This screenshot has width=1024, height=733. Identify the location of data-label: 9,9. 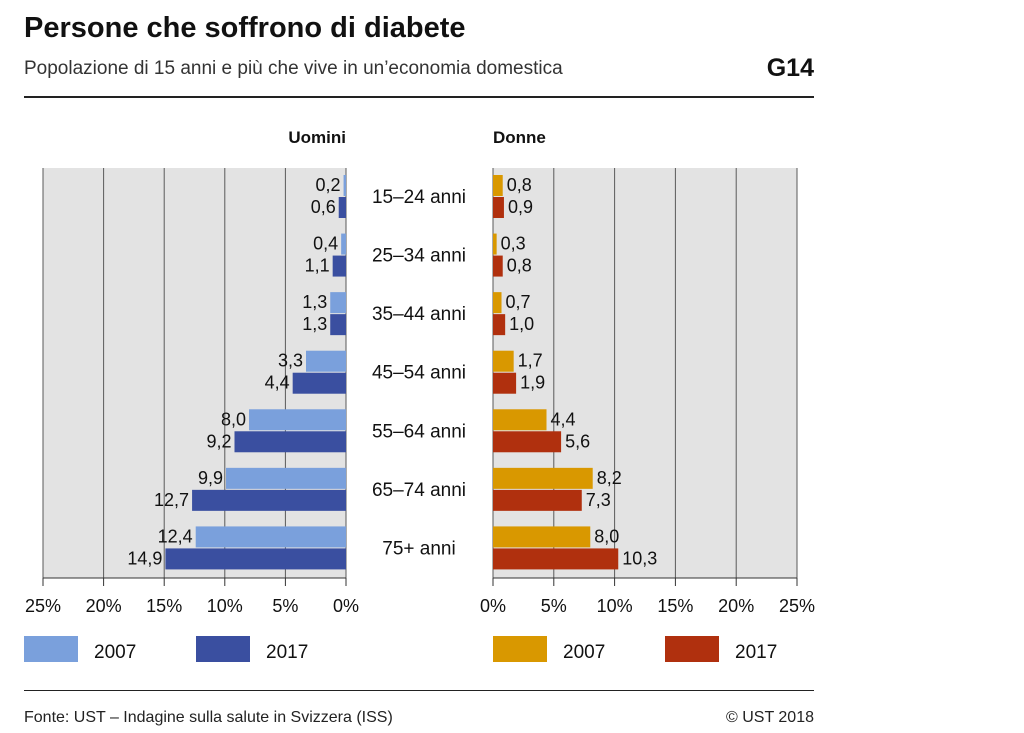
(210, 478).